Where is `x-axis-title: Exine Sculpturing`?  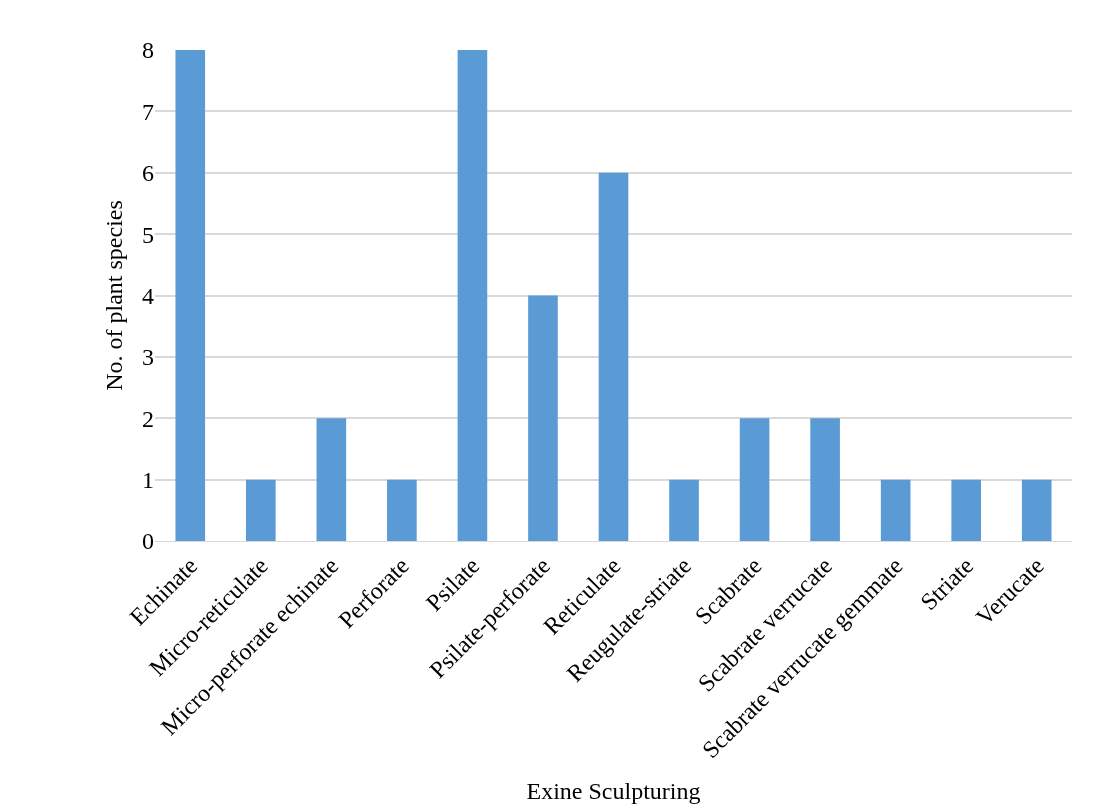
x-axis-title: Exine Sculpturing is located at coordinates (613, 791).